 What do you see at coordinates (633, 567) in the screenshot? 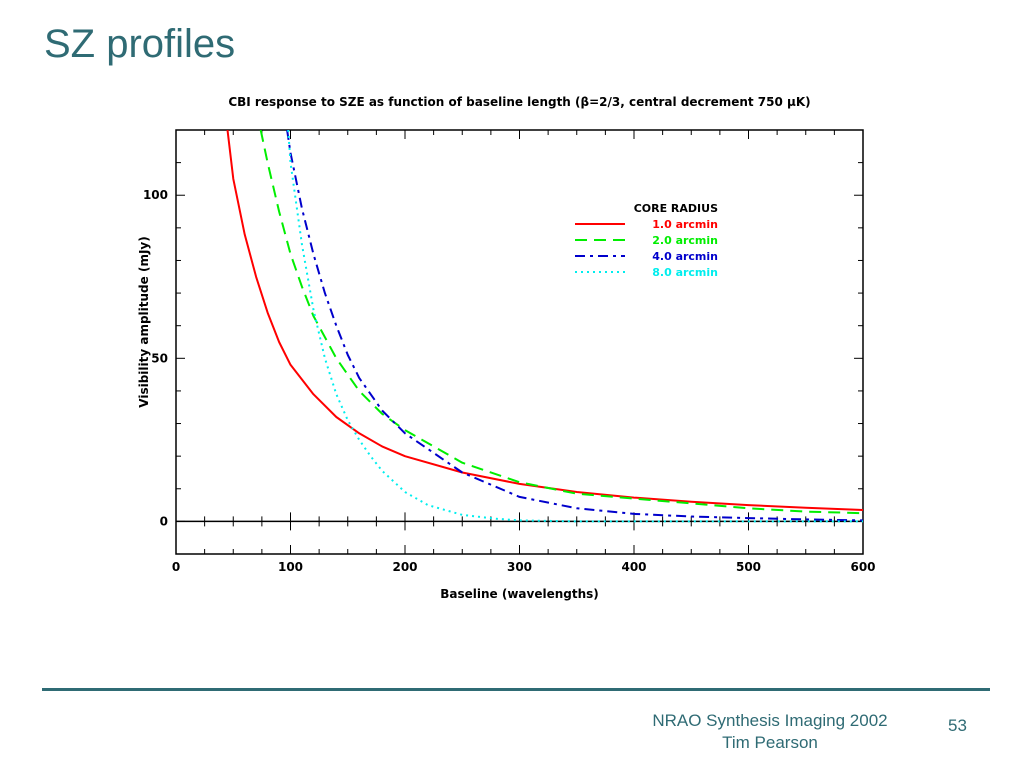
I see `x-tick-label: 400` at bounding box center [633, 567].